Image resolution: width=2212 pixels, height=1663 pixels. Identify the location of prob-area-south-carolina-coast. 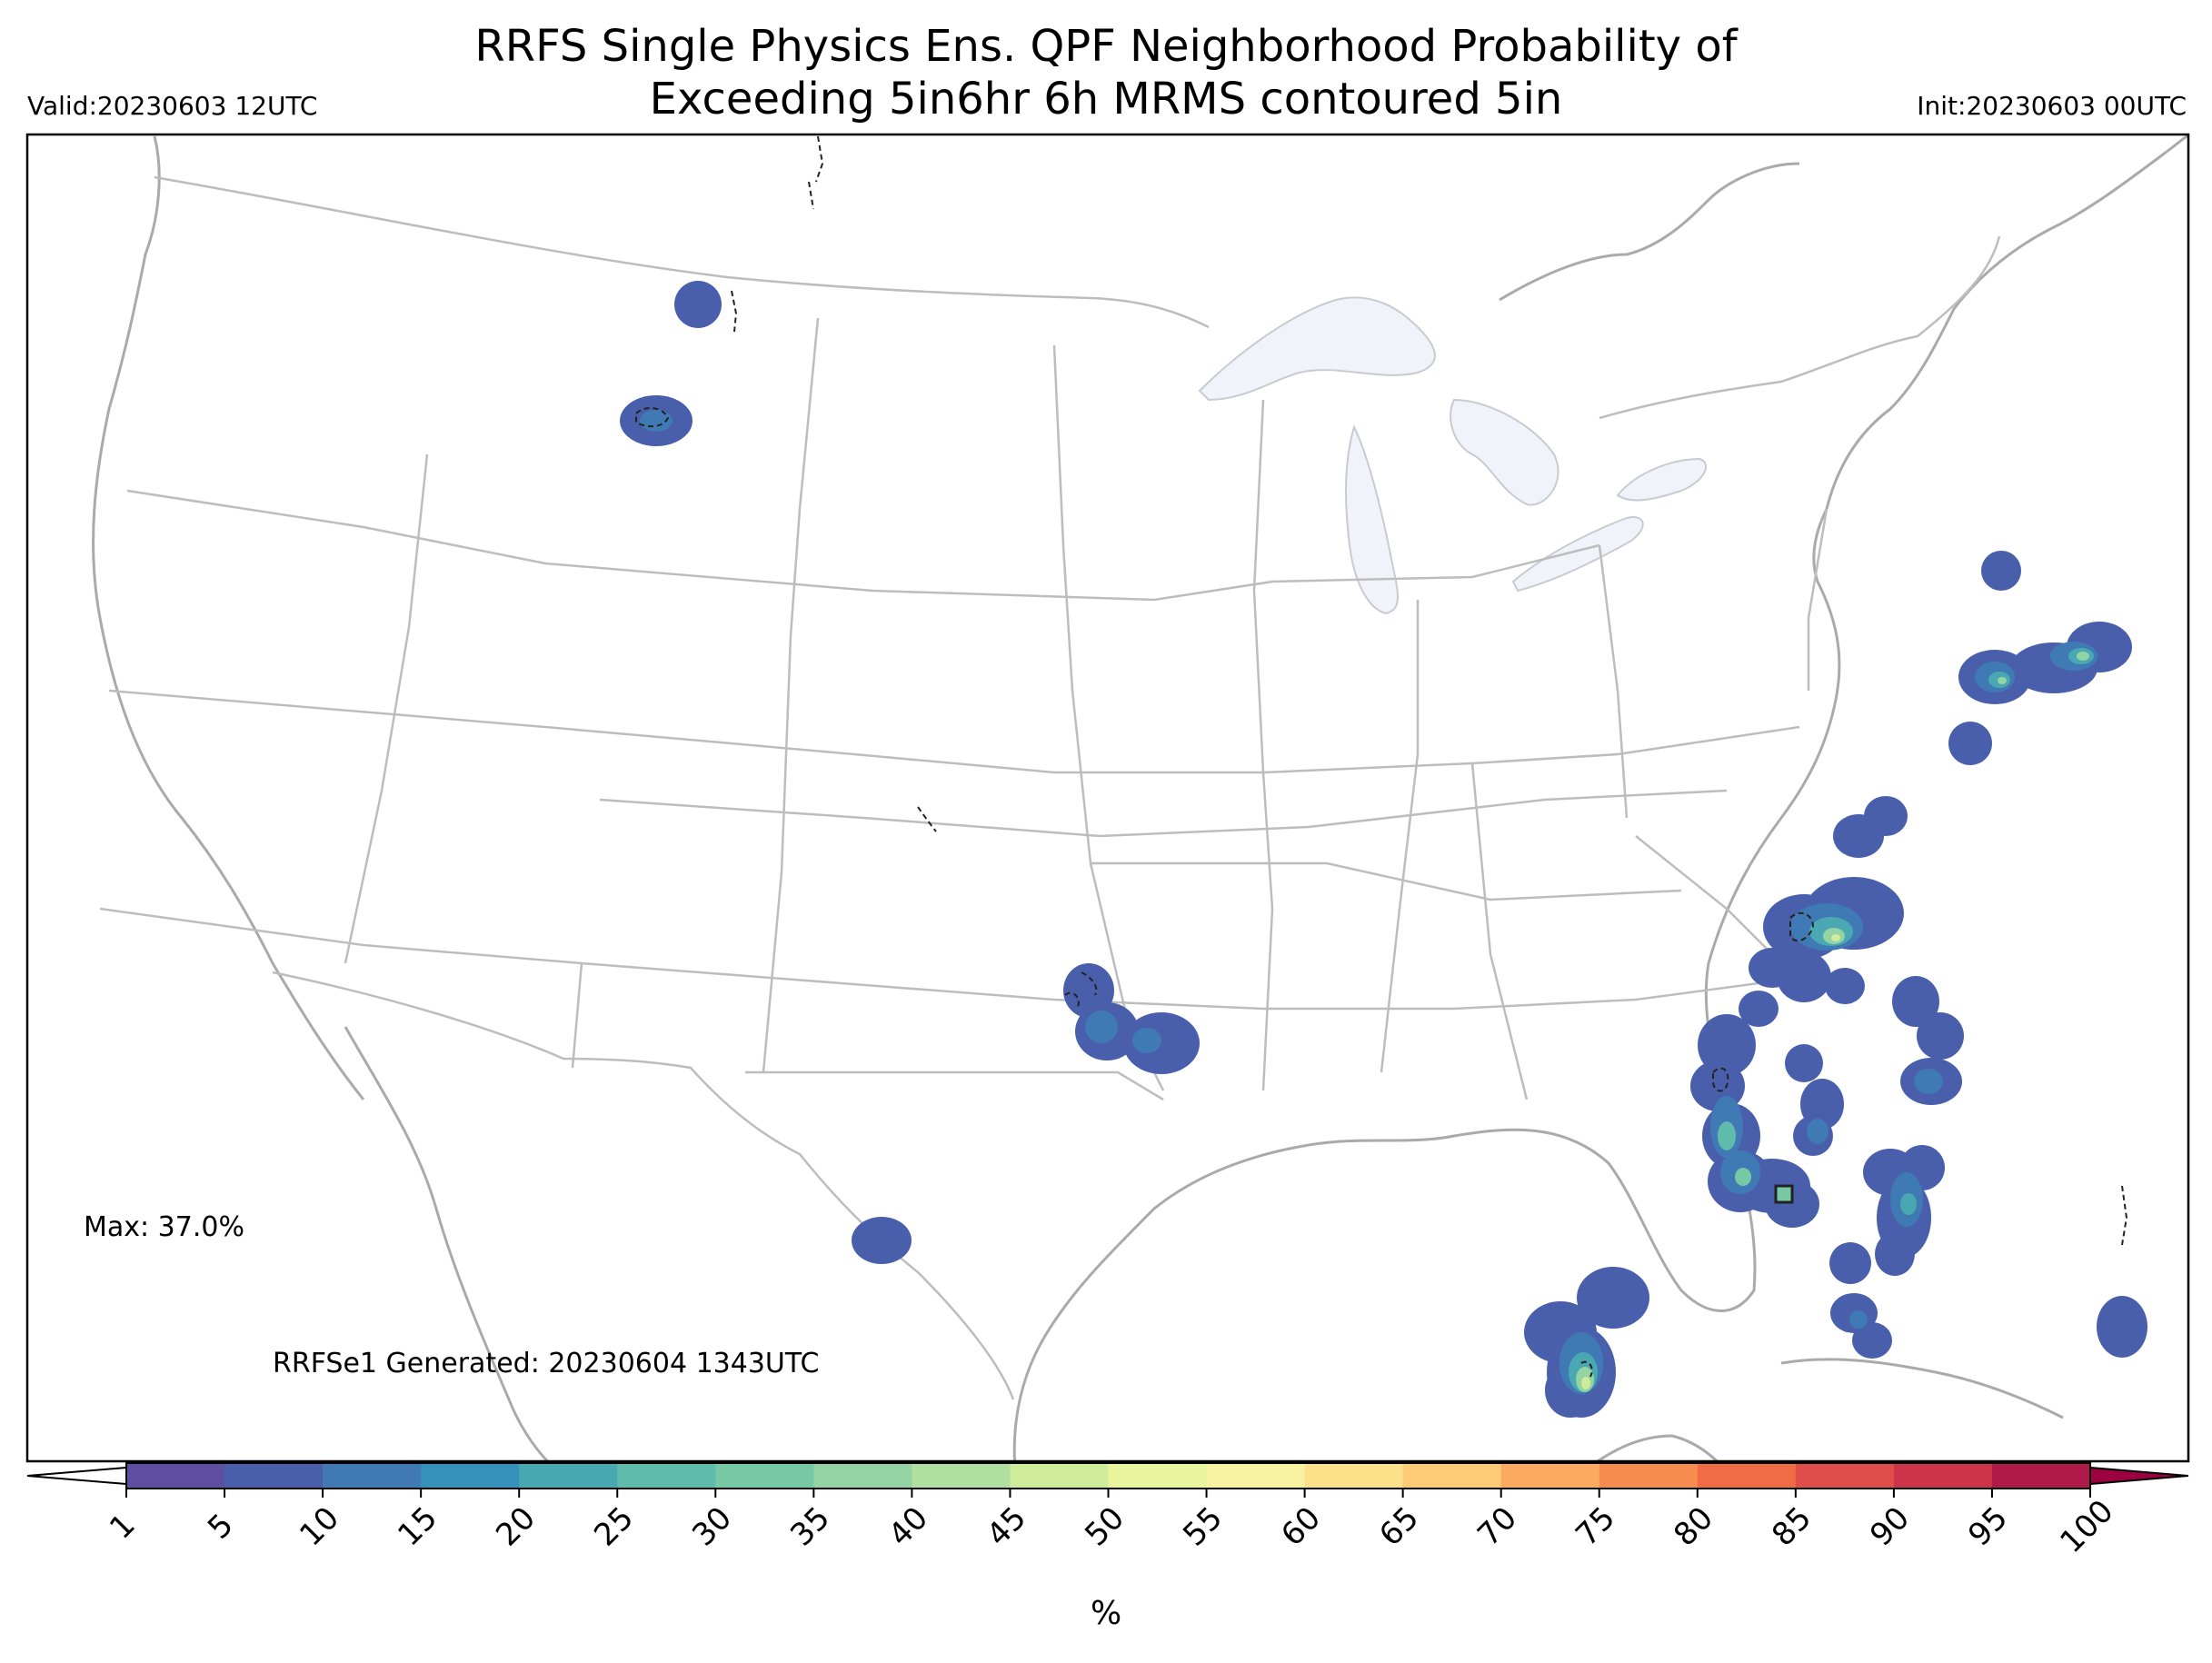
(1823, 911).